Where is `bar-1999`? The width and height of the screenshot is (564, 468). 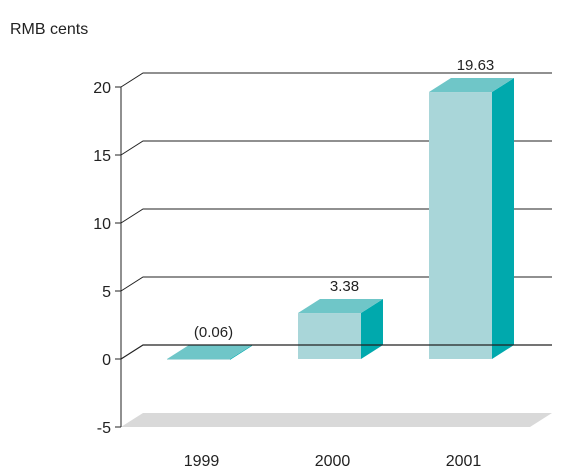 bar-1999 is located at coordinates (209, 352).